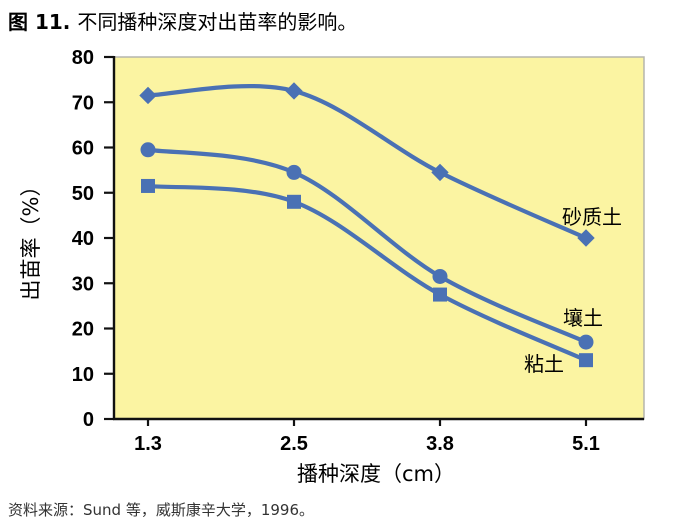  What do you see at coordinates (83, 194) in the screenshot?
I see `y-tick-label: 50` at bounding box center [83, 194].